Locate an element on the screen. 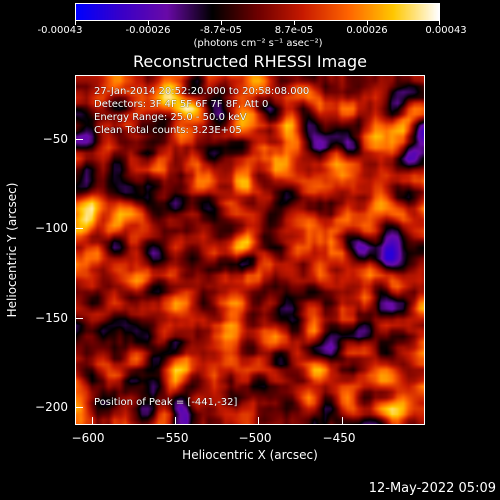 This screenshot has width=500, height=500. x-tick-label: −550 is located at coordinates (172, 438).